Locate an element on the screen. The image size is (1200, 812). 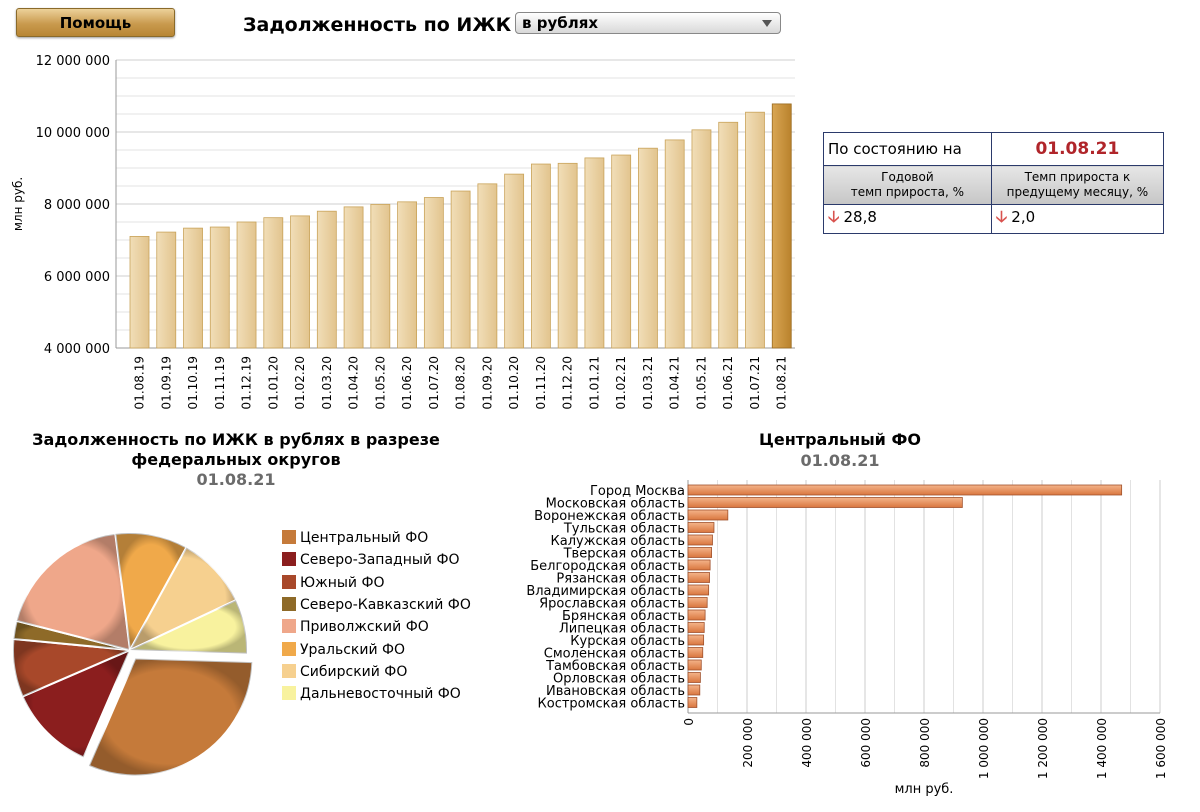
legend-item: Сибирский ФО is located at coordinates (345, 672).